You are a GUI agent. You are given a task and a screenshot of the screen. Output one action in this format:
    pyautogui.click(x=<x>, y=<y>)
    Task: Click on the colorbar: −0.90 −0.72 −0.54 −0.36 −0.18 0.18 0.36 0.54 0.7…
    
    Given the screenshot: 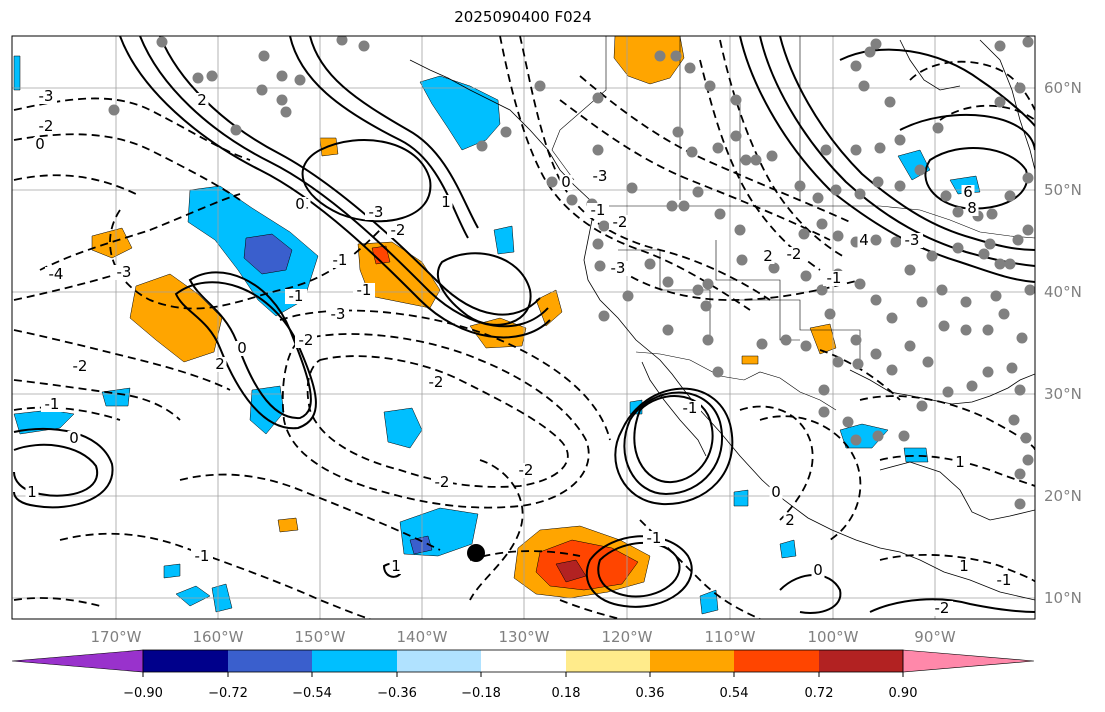 What is the action you would take?
    pyautogui.click(x=523, y=675)
    